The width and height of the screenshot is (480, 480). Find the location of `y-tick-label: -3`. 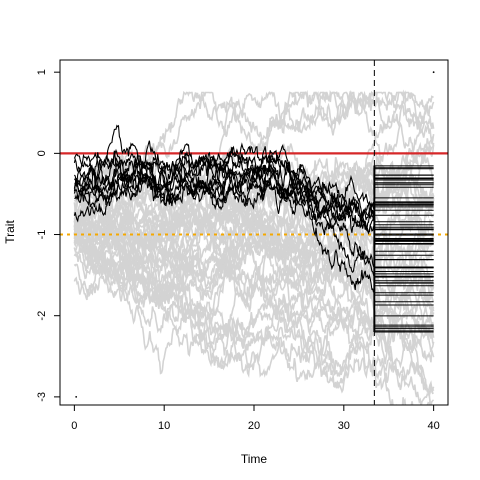

y-tick-label: -3 is located at coordinates (42, 397).